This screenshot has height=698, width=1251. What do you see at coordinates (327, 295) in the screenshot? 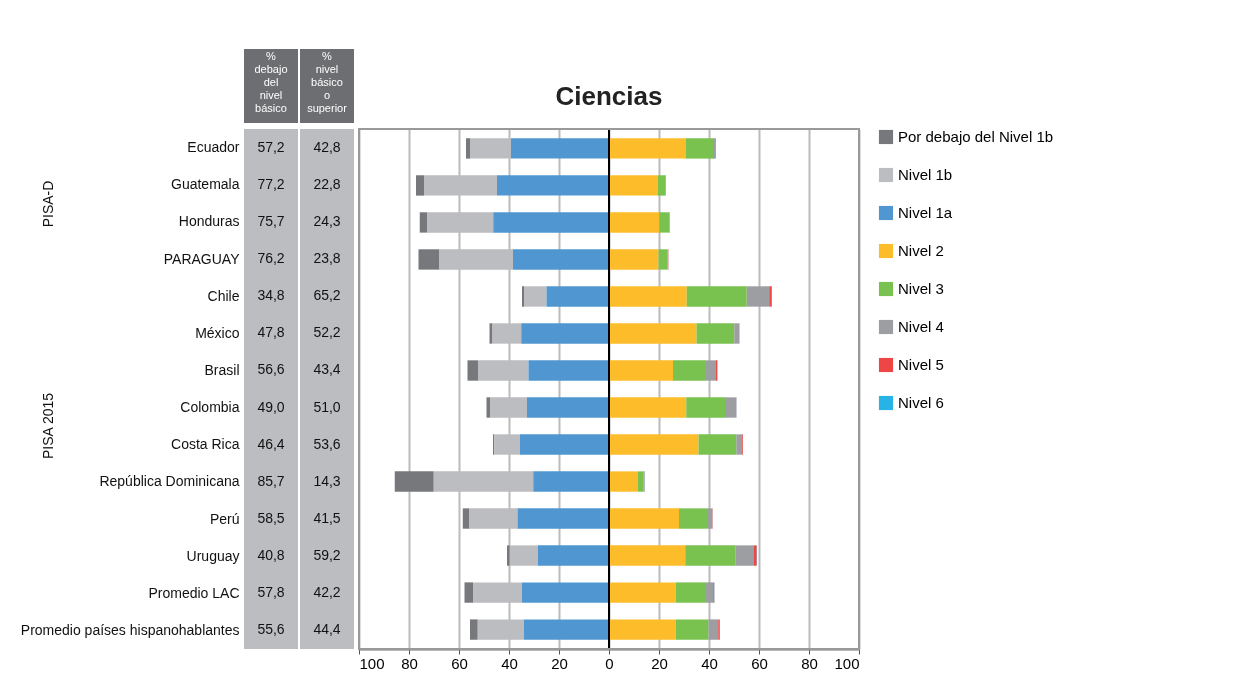
I see `text: 65,2` at bounding box center [327, 295].